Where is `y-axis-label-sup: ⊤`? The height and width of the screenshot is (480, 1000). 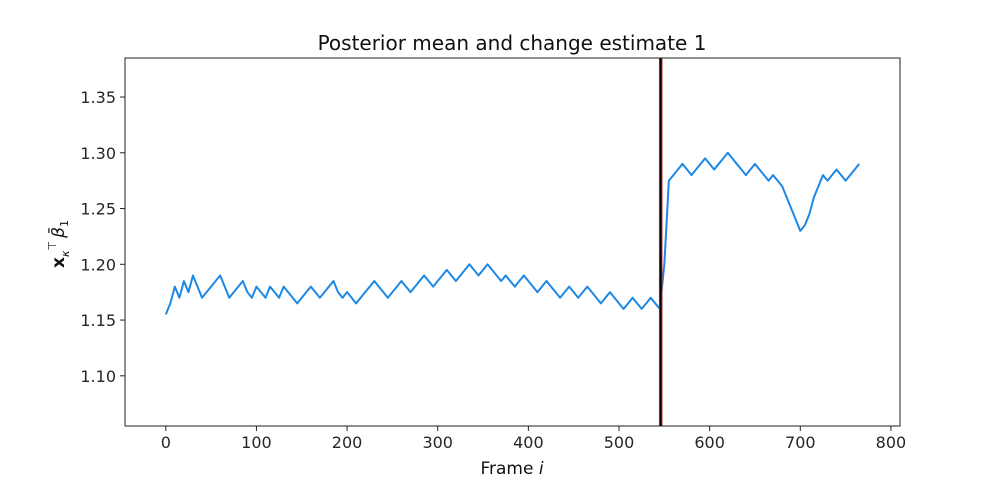 y-axis-label-sup: ⊤ is located at coordinates (52, 246).